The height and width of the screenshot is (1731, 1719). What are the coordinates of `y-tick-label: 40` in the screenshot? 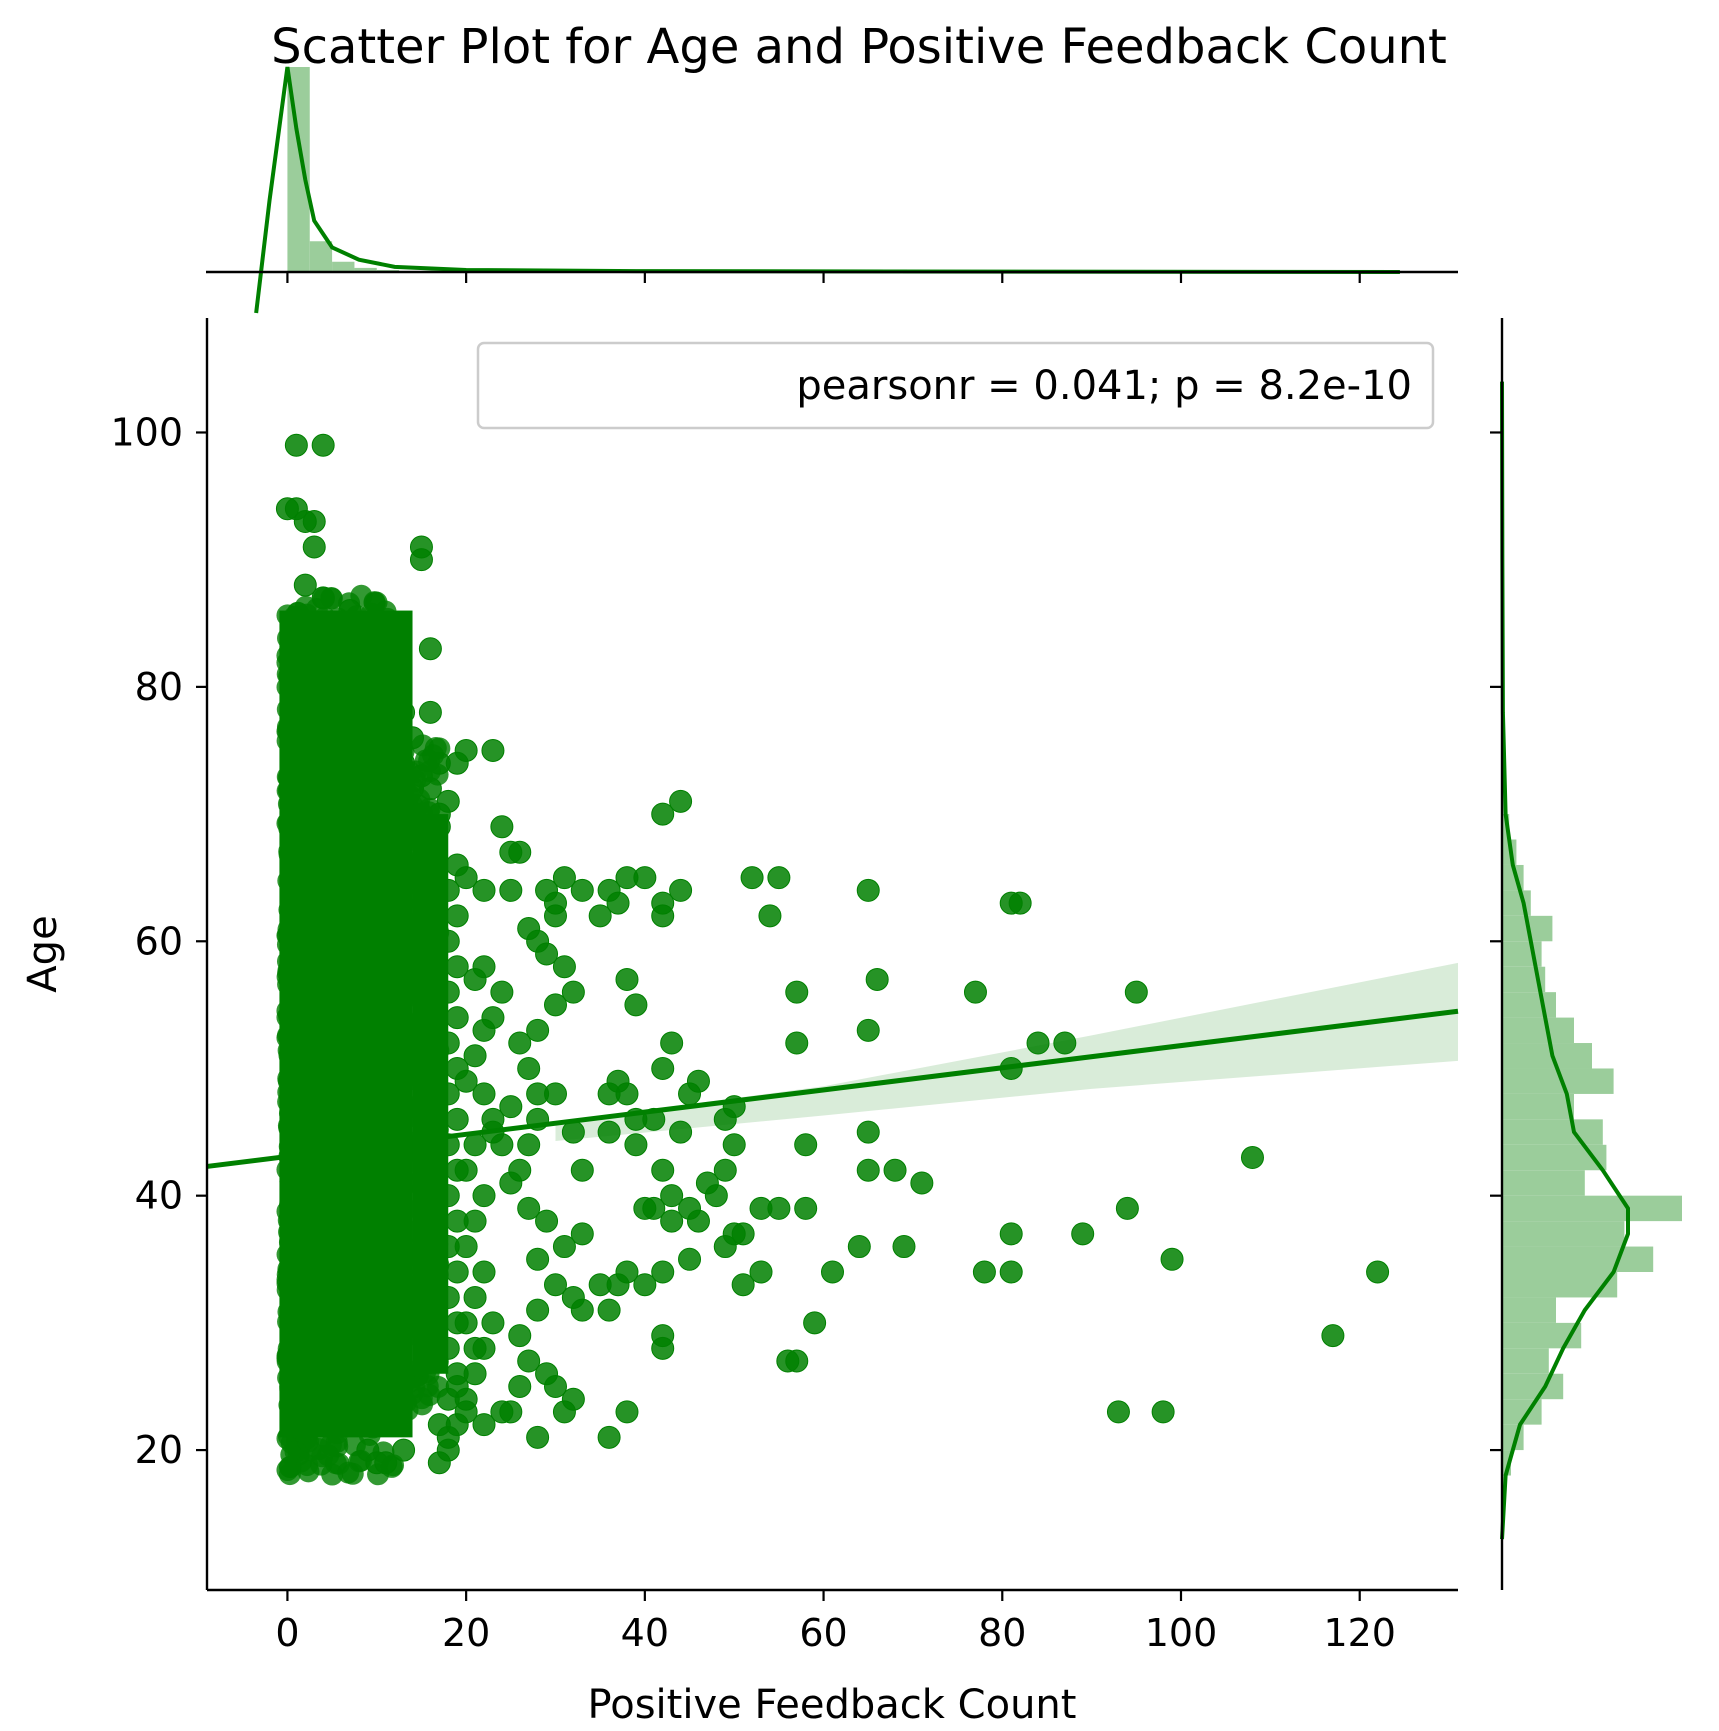 It's located at (159, 1196).